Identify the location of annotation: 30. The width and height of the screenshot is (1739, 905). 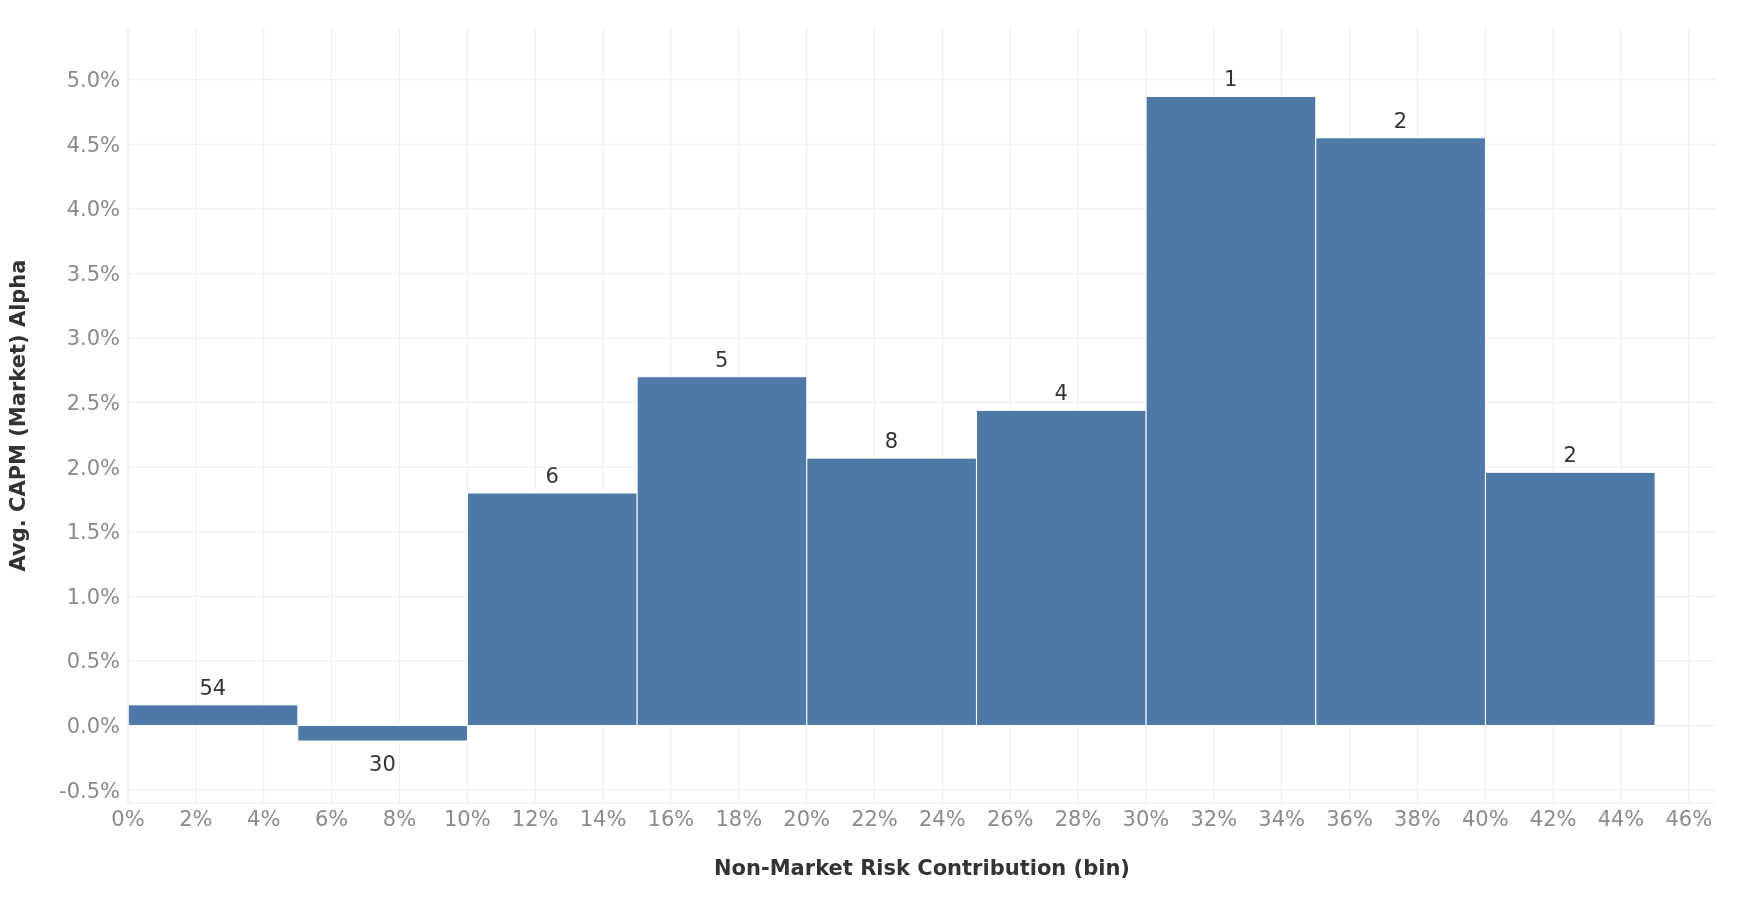
(382, 764).